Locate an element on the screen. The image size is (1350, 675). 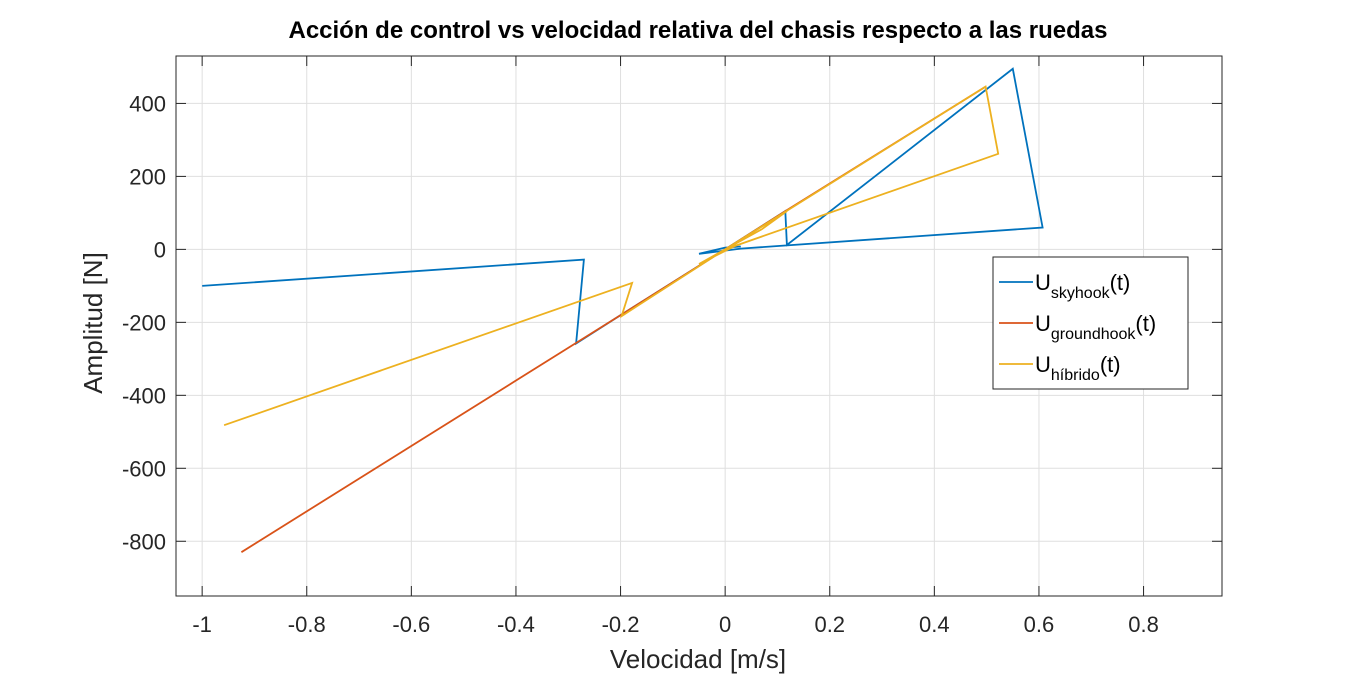
x-axis-label: Velocidad [m/s] is located at coordinates (698, 659).